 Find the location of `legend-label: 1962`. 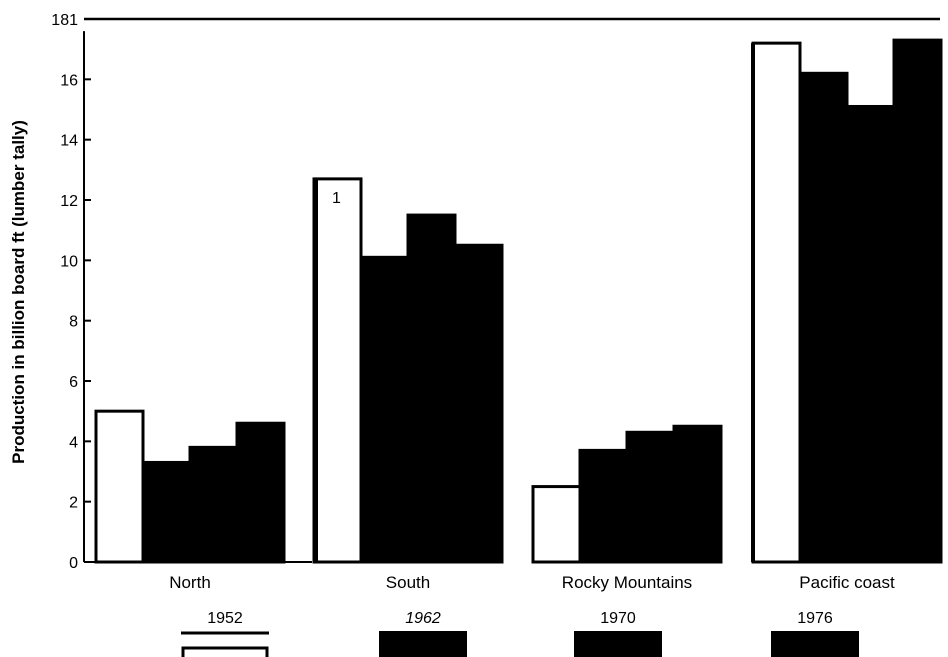

legend-label: 1962 is located at coordinates (423, 618).